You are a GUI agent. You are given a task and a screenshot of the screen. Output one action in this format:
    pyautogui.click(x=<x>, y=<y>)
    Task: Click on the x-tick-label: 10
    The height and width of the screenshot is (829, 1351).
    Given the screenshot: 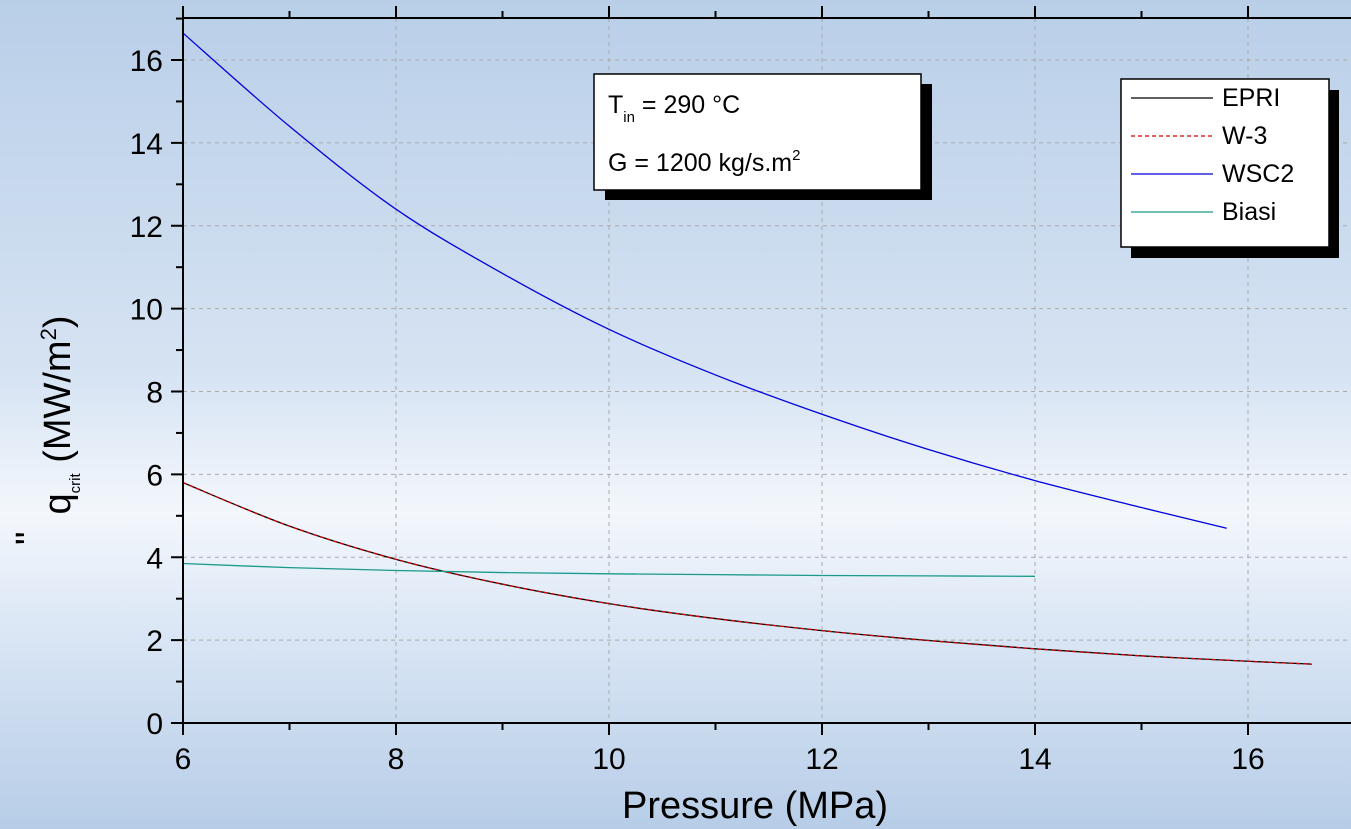 What is the action you would take?
    pyautogui.click(x=608, y=759)
    